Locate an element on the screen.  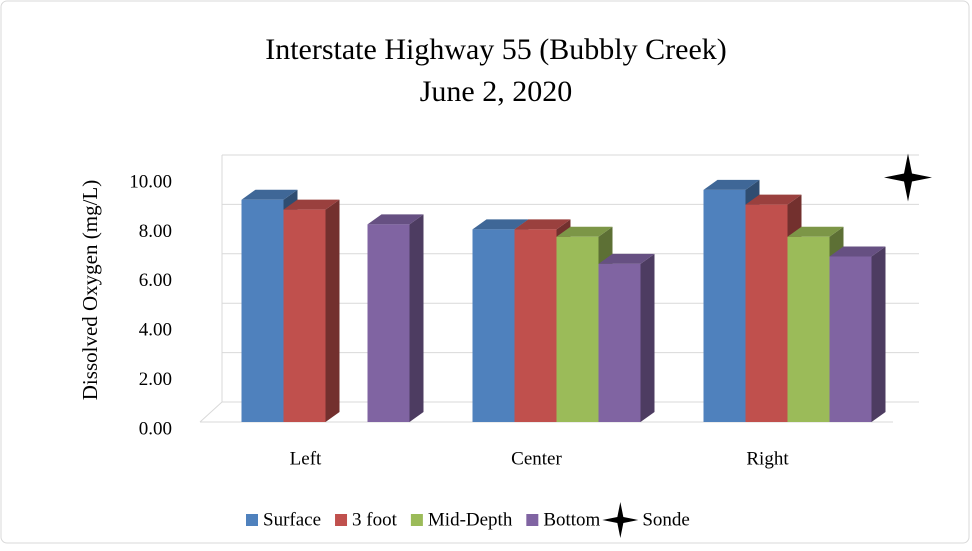
legend-label: Bottom is located at coordinates (571, 519).